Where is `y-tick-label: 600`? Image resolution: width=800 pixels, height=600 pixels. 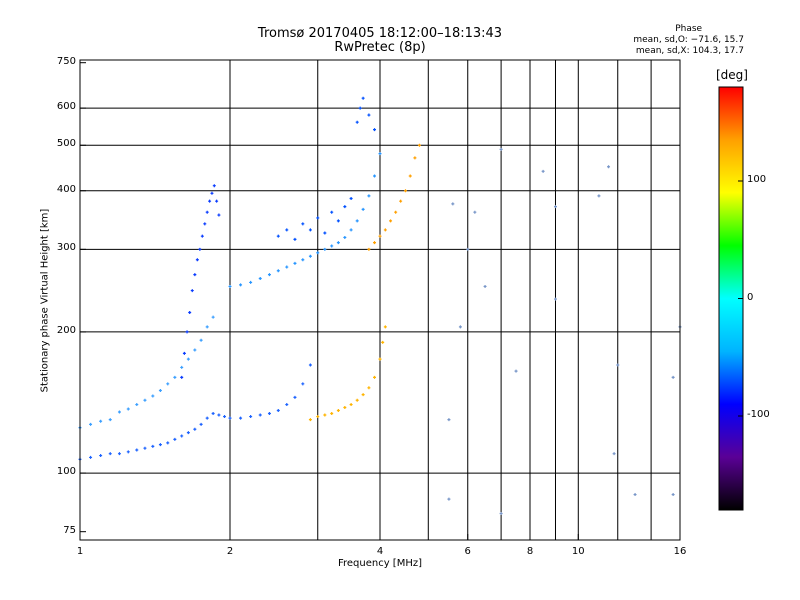
y-tick-label: 600 is located at coordinates (66, 107).